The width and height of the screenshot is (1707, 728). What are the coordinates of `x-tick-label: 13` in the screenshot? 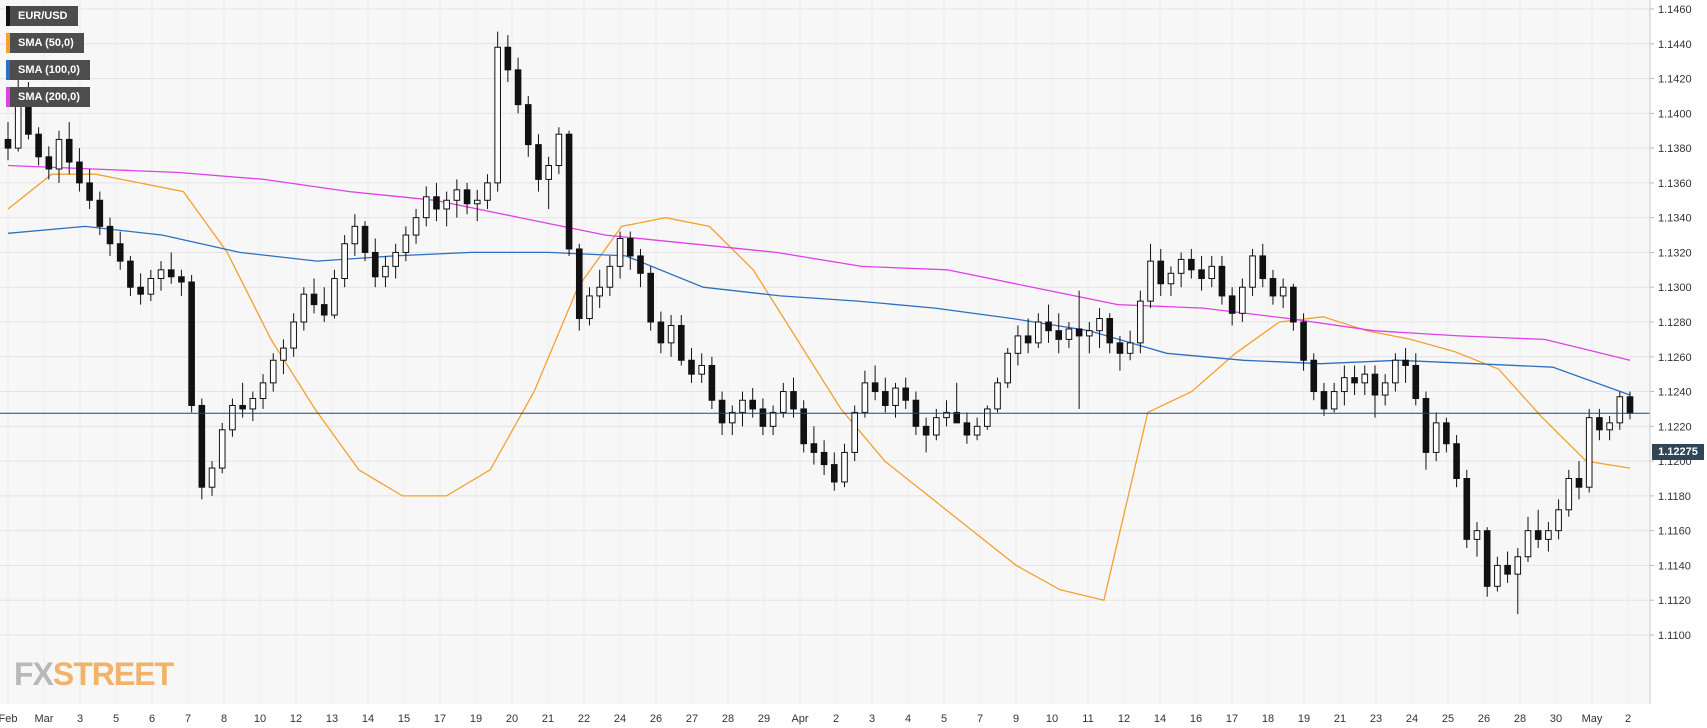 It's located at (332, 719).